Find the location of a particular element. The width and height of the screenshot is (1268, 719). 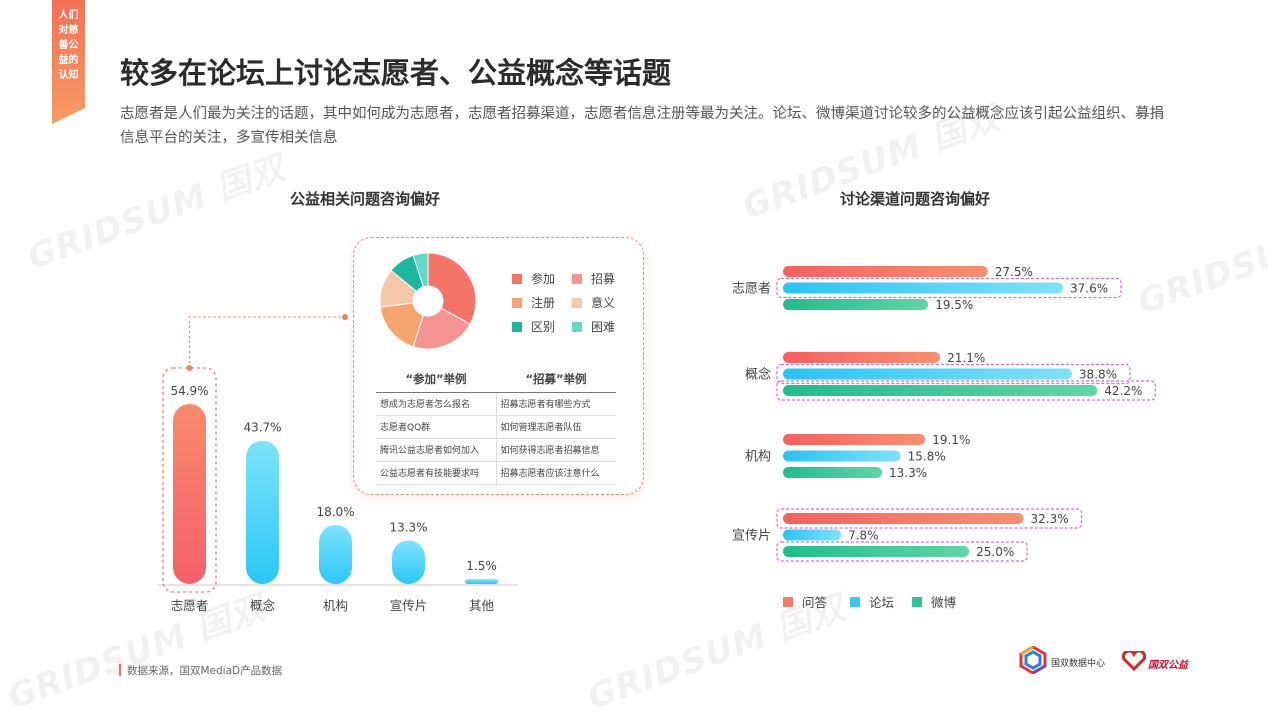

pie-legend-item: 困难 is located at coordinates (593, 326).